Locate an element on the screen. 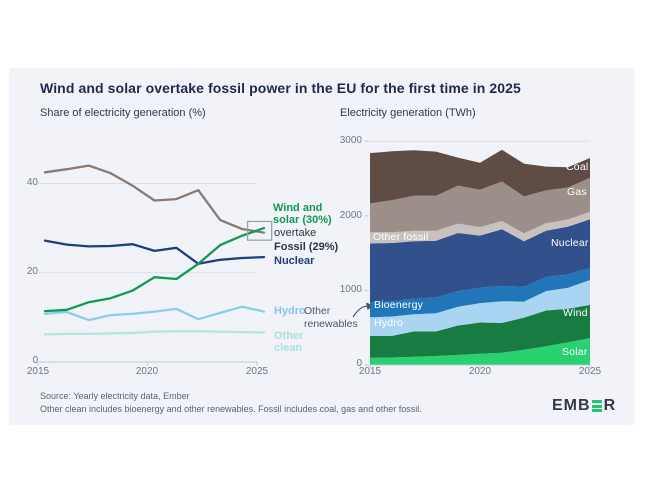 This screenshot has height=500, width=650. other-fossil-area is located at coordinates (480, 227).